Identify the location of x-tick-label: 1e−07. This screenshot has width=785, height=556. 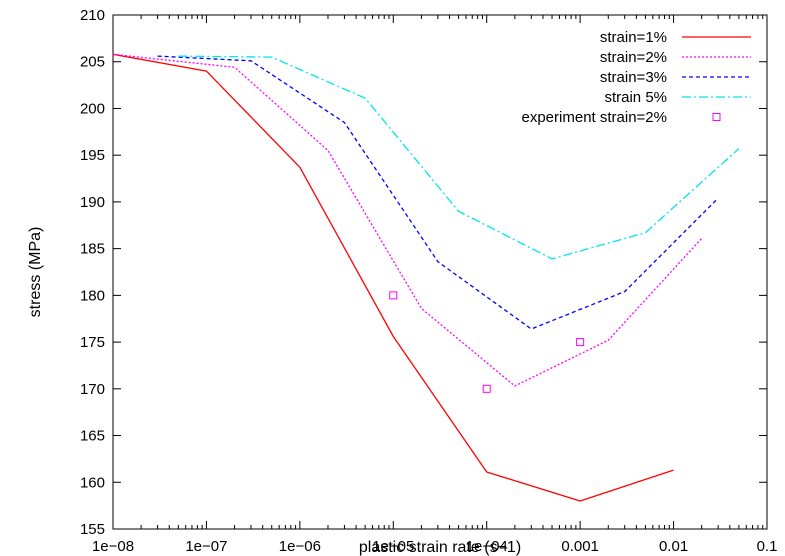
(206, 546).